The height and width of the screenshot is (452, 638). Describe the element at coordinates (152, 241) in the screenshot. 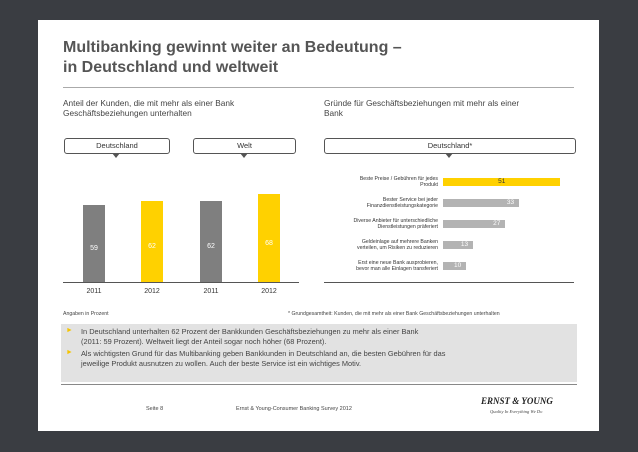

I see `bar-deutschland-2012: 62` at that location.